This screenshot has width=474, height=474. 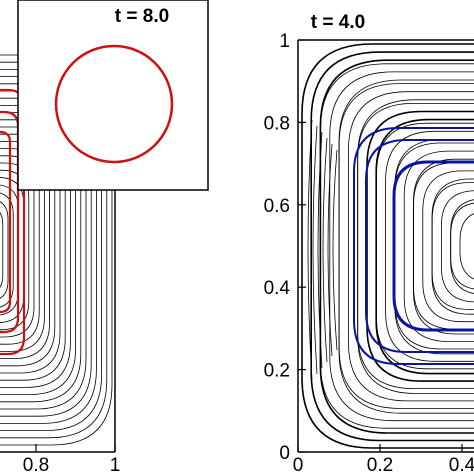 What do you see at coordinates (380, 464) in the screenshot?
I see `right-xtick-label: 0.2` at bounding box center [380, 464].